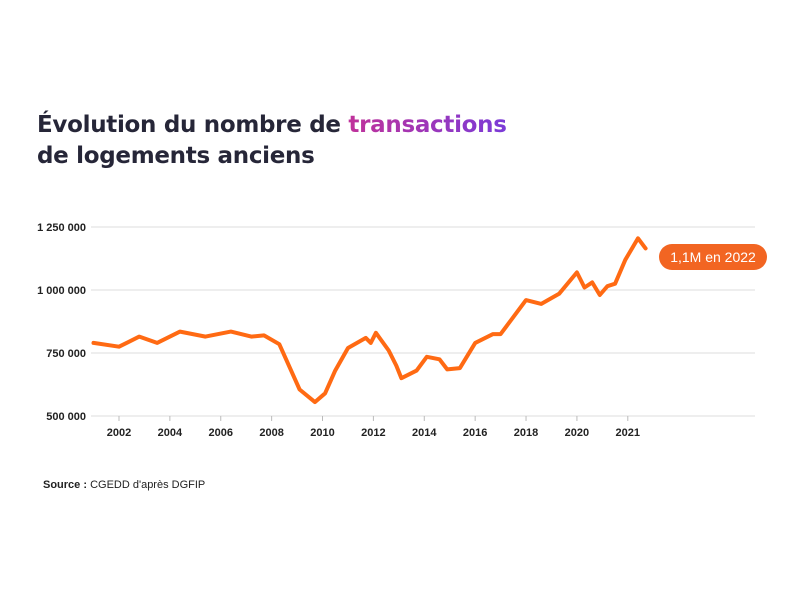 The width and height of the screenshot is (803, 603). I want to click on annotation-badge-label: 1,1M en 2022, so click(713, 257).